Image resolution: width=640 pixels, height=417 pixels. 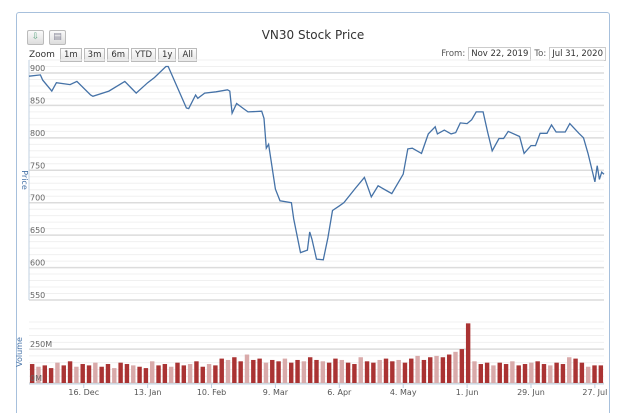 What do you see at coordinates (167, 55) in the screenshot?
I see `range-button-1y: 1y` at bounding box center [167, 55].